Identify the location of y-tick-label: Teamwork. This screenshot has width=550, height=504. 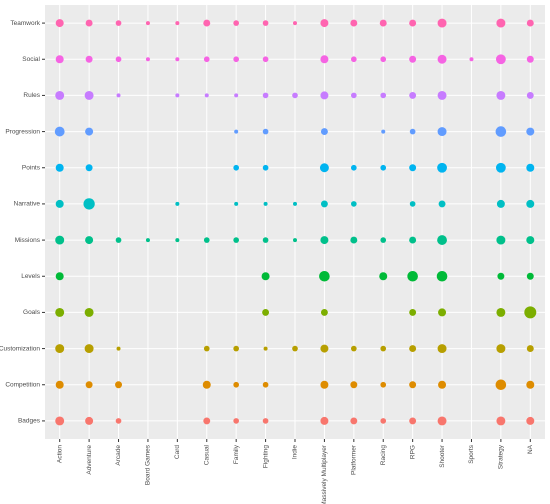
(25, 23).